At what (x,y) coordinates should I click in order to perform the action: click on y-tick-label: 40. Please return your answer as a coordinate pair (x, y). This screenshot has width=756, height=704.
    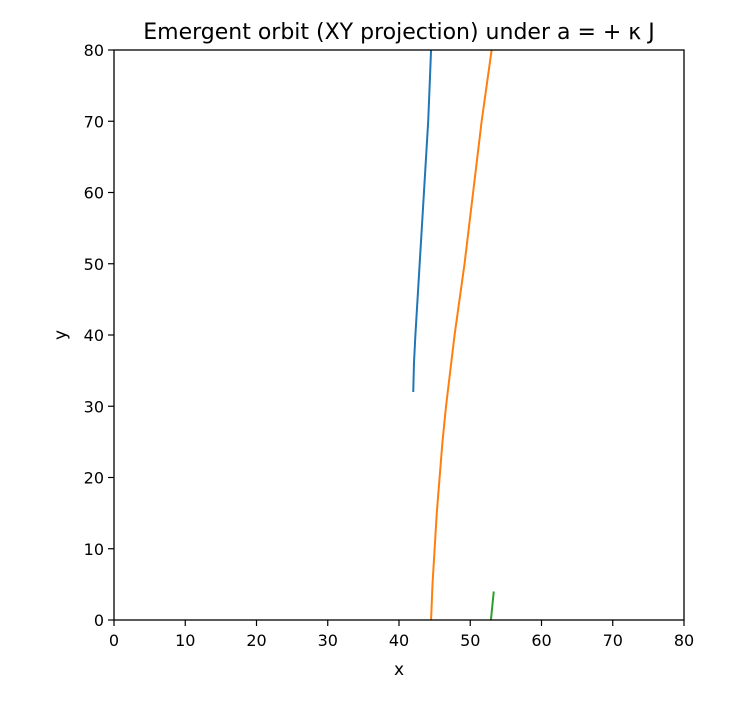
    Looking at the image, I should click on (94, 335).